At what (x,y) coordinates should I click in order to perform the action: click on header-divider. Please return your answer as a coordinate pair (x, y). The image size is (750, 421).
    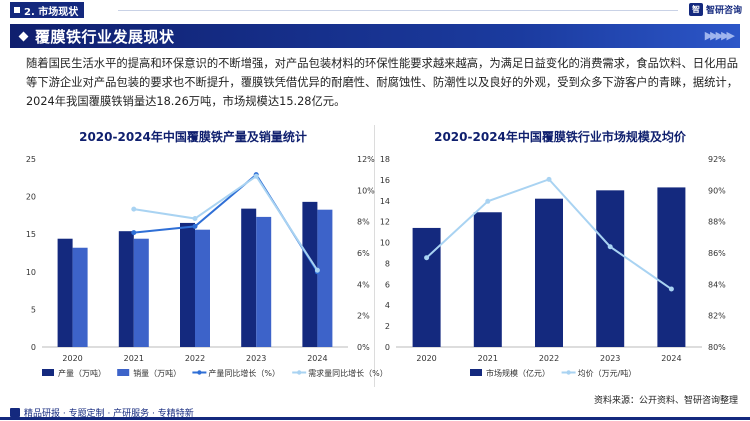
    Looking at the image, I should click on (398, 10).